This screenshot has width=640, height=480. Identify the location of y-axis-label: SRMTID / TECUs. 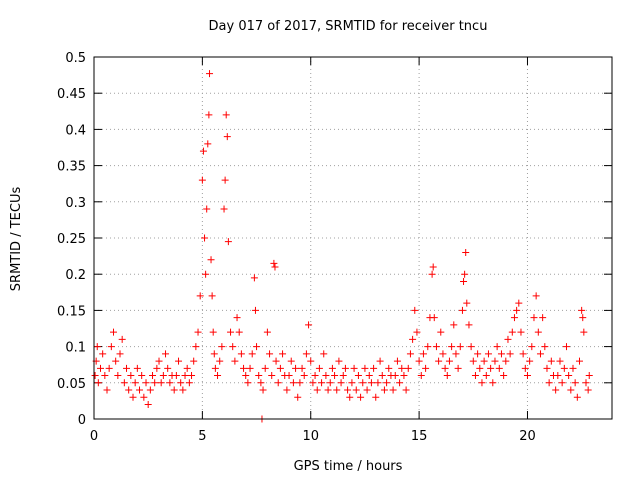
(16, 239).